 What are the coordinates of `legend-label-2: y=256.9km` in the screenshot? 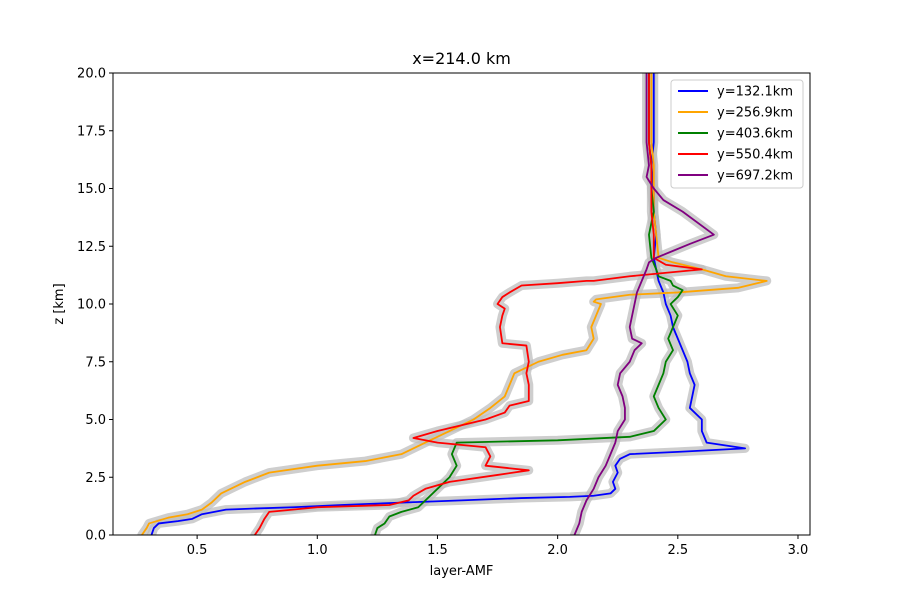 It's located at (755, 113).